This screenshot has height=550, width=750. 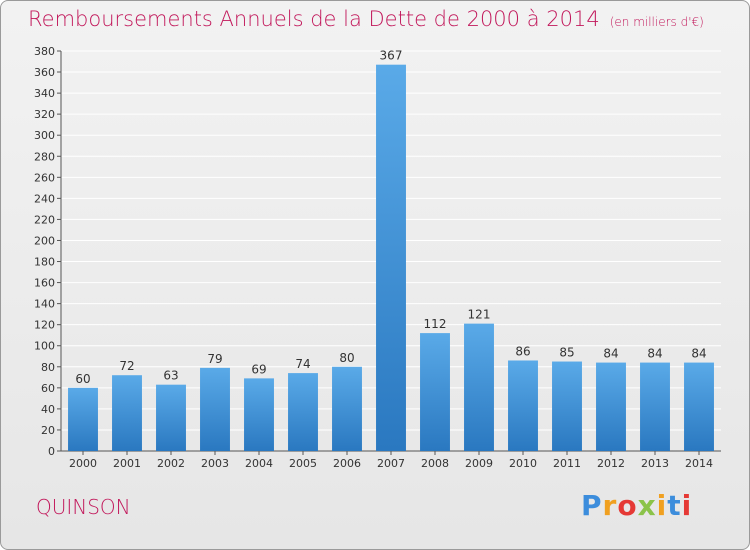 What do you see at coordinates (303, 463) in the screenshot?
I see `x-tick-label: 2005` at bounding box center [303, 463].